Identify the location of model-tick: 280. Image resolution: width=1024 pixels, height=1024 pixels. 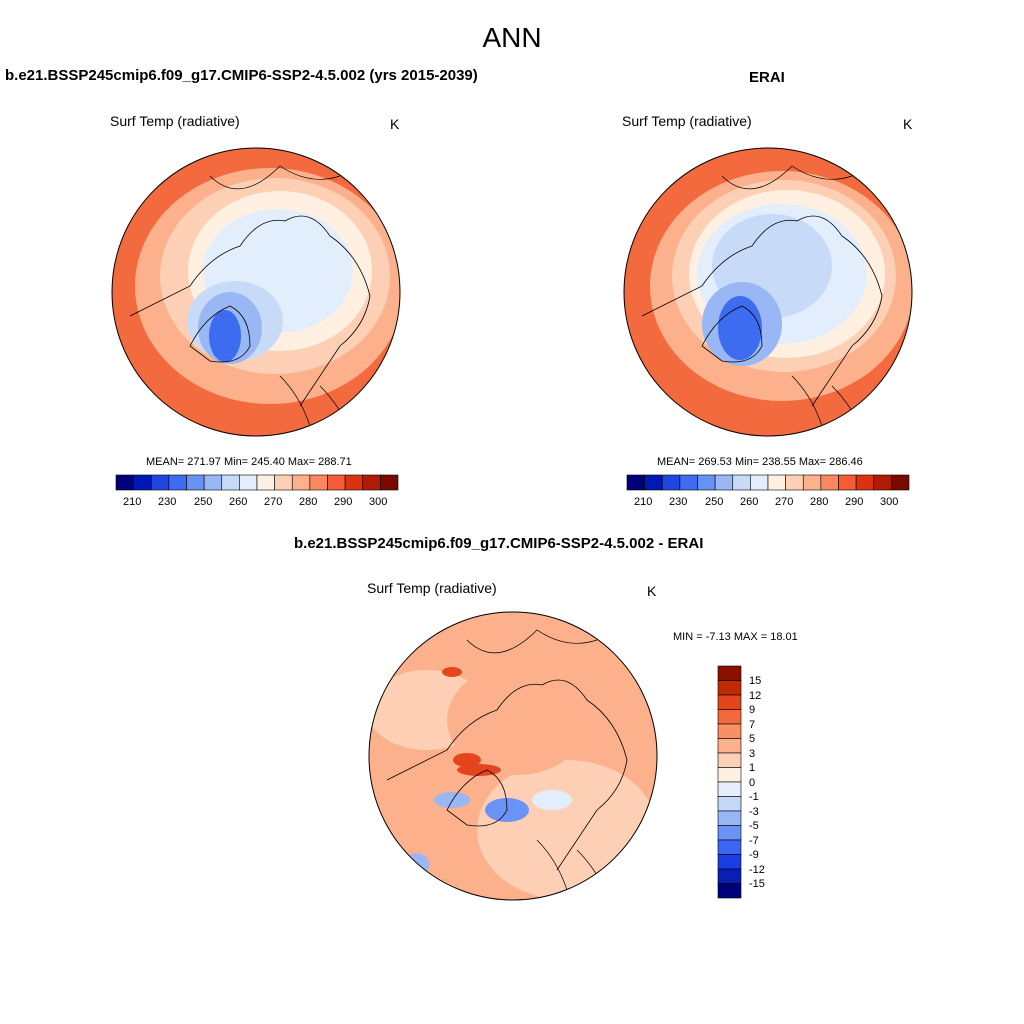
(308, 502).